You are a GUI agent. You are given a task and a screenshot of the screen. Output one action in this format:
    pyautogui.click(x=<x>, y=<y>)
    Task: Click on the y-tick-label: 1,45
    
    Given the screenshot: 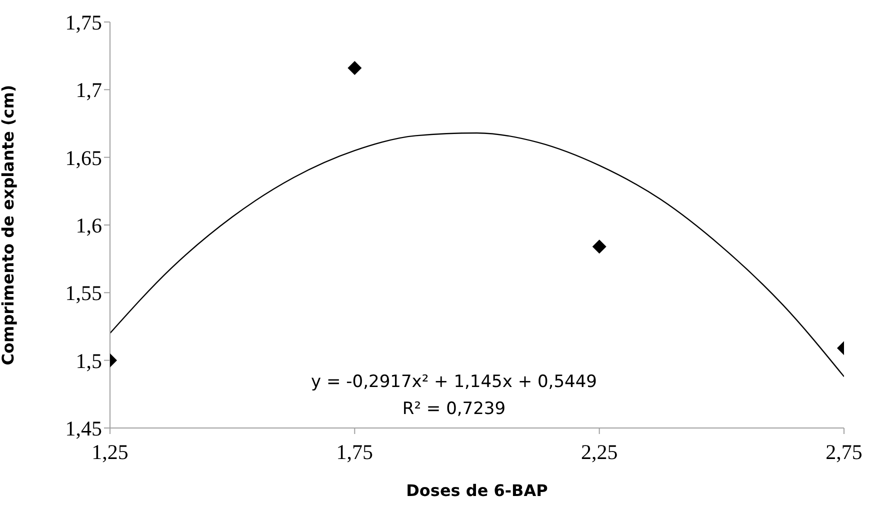 What is the action you would take?
    pyautogui.click(x=83, y=428)
    